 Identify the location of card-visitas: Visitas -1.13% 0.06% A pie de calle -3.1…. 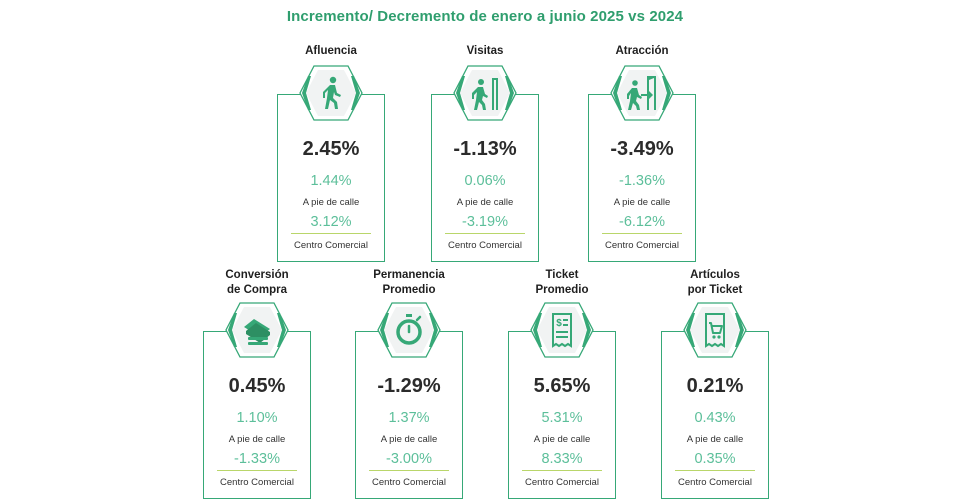
(485, 153).